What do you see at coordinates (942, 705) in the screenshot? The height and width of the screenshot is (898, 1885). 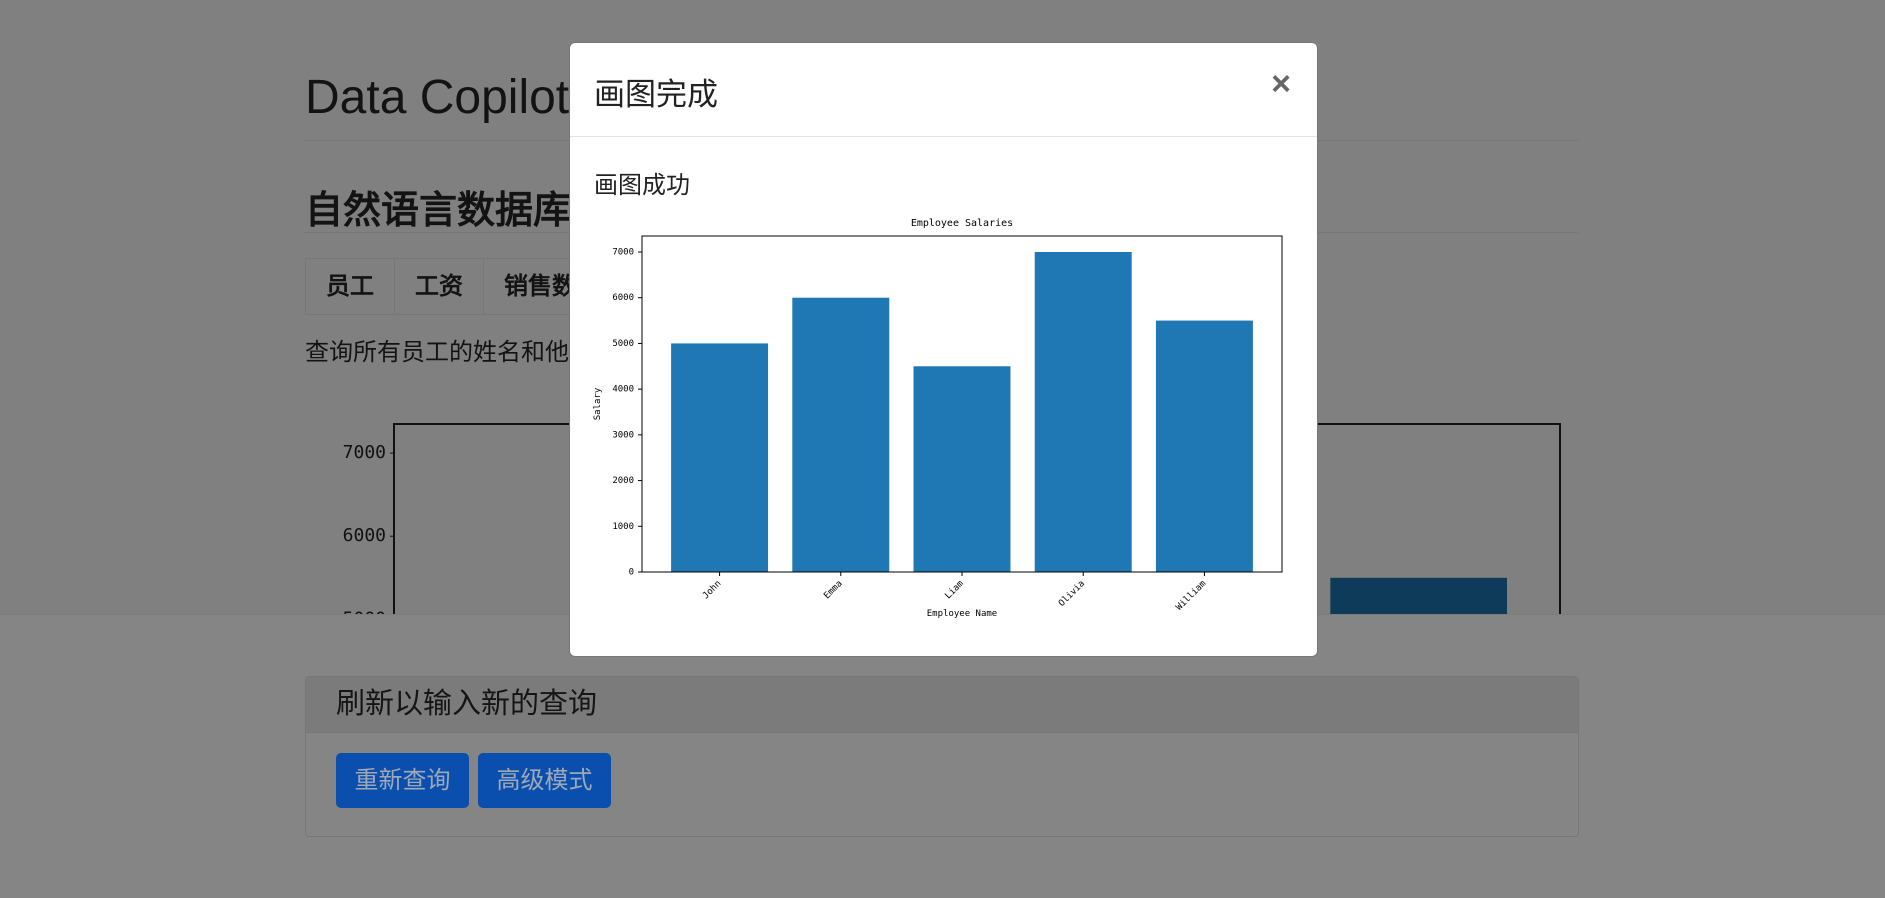 I see `panel-title: 刷新以输入新的查询` at bounding box center [942, 705].